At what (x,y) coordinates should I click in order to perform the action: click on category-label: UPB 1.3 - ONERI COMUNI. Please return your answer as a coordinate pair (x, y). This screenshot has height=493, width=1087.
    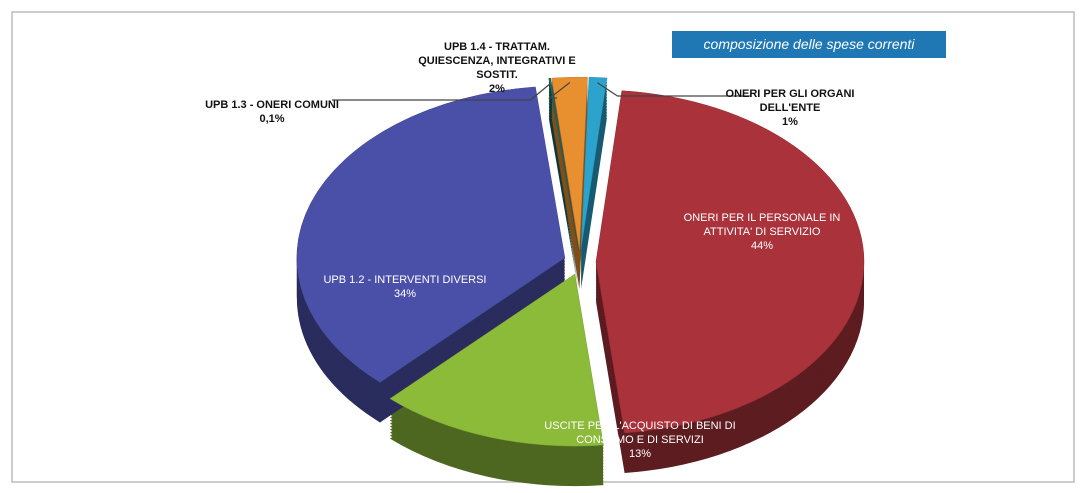
    Looking at the image, I should click on (272, 105).